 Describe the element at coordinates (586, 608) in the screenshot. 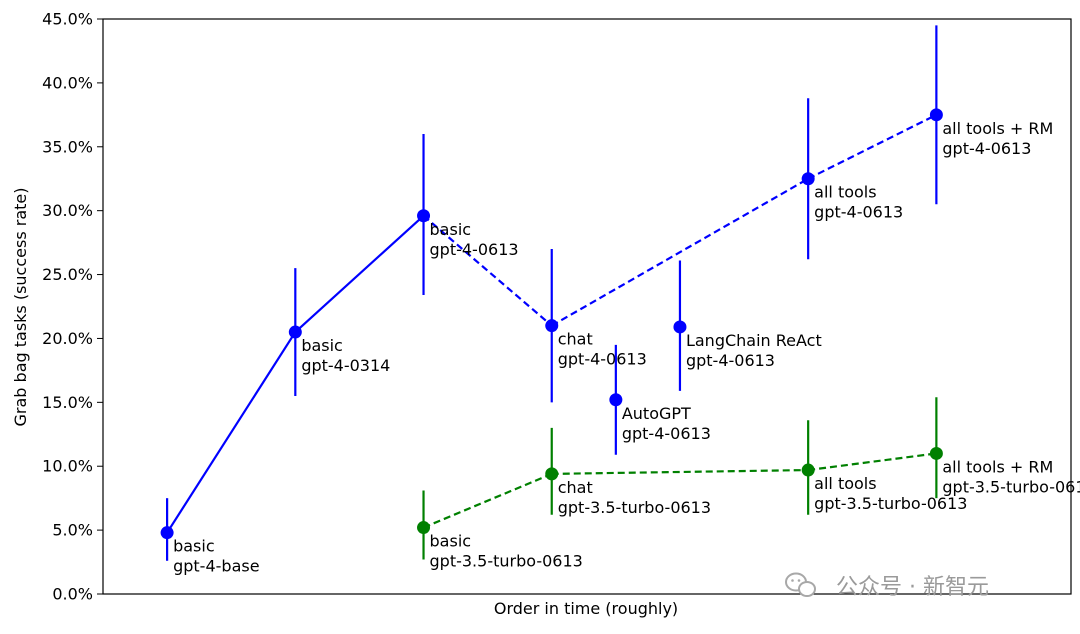

I see `x-axis-title: Order in time (roughly)` at that location.